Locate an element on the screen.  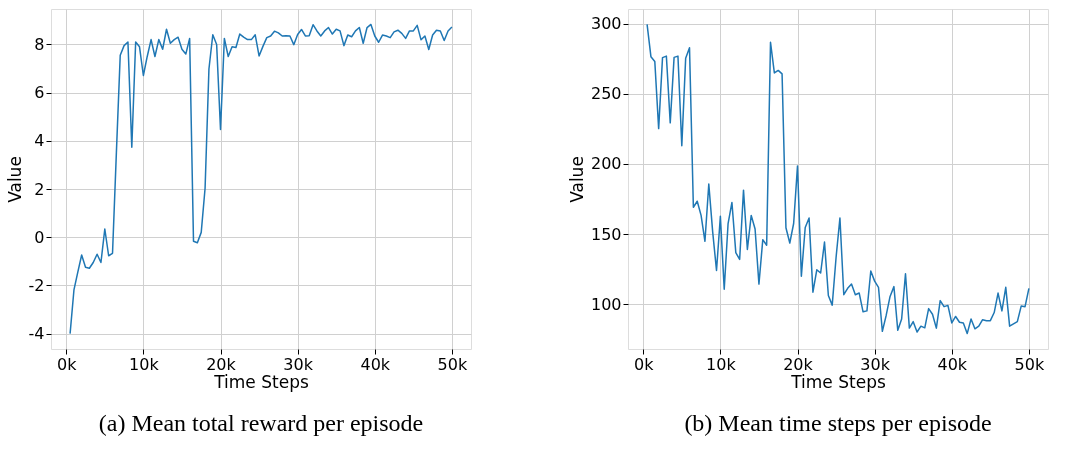
y-tick-label: 2 is located at coordinates (39, 189).